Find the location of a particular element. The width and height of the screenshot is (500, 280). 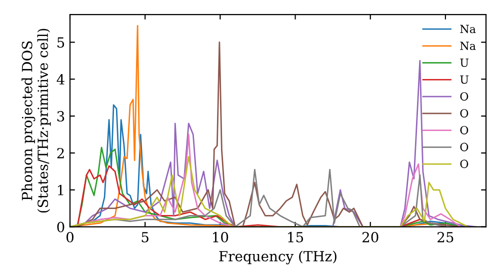

y-tick-label: 0 is located at coordinates (60, 227).